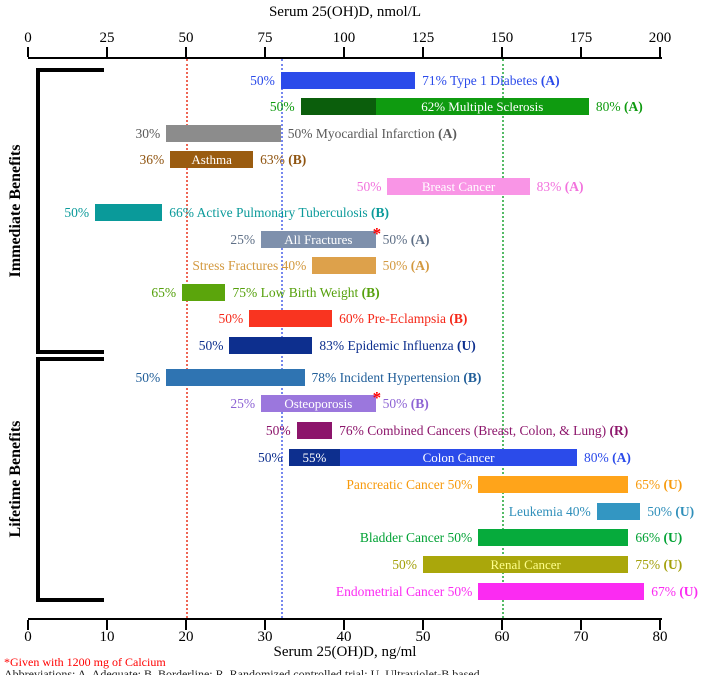 The image size is (710, 675). Describe the element at coordinates (15, 211) in the screenshot. I see `group-label-immediate: Immediate Benefits` at that location.